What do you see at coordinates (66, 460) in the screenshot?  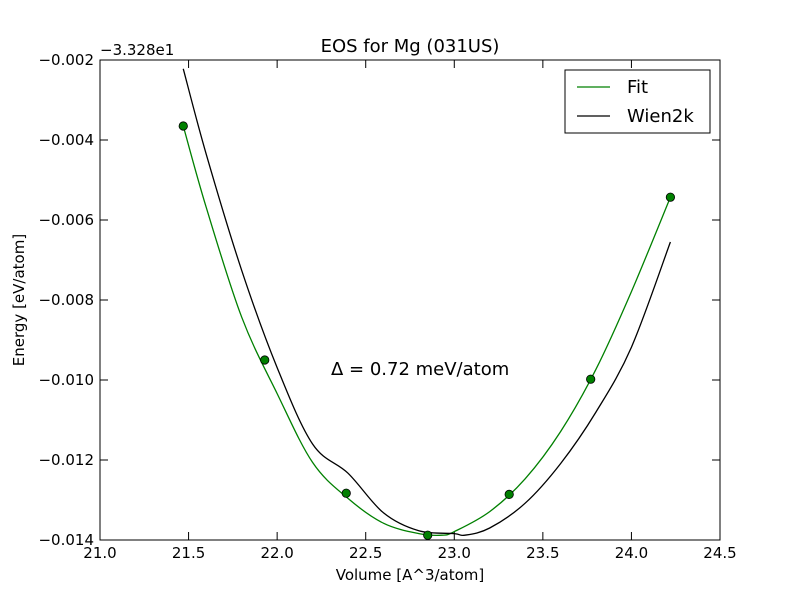 I see `y-tick-label: −0.012` at bounding box center [66, 460].